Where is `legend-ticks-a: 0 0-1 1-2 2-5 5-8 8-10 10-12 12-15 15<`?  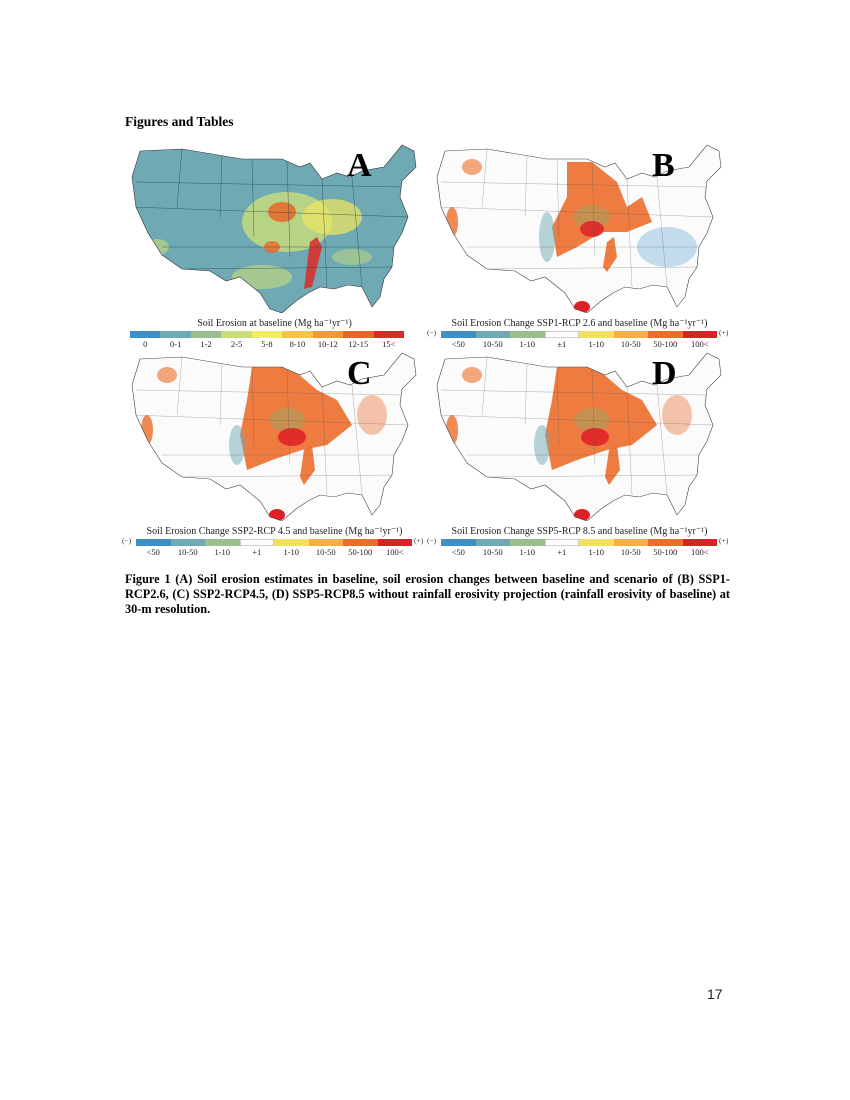 legend-ticks-a: 0 0-1 1-2 2-5 5-8 8-10 10-12 12-15 15< is located at coordinates (267, 344).